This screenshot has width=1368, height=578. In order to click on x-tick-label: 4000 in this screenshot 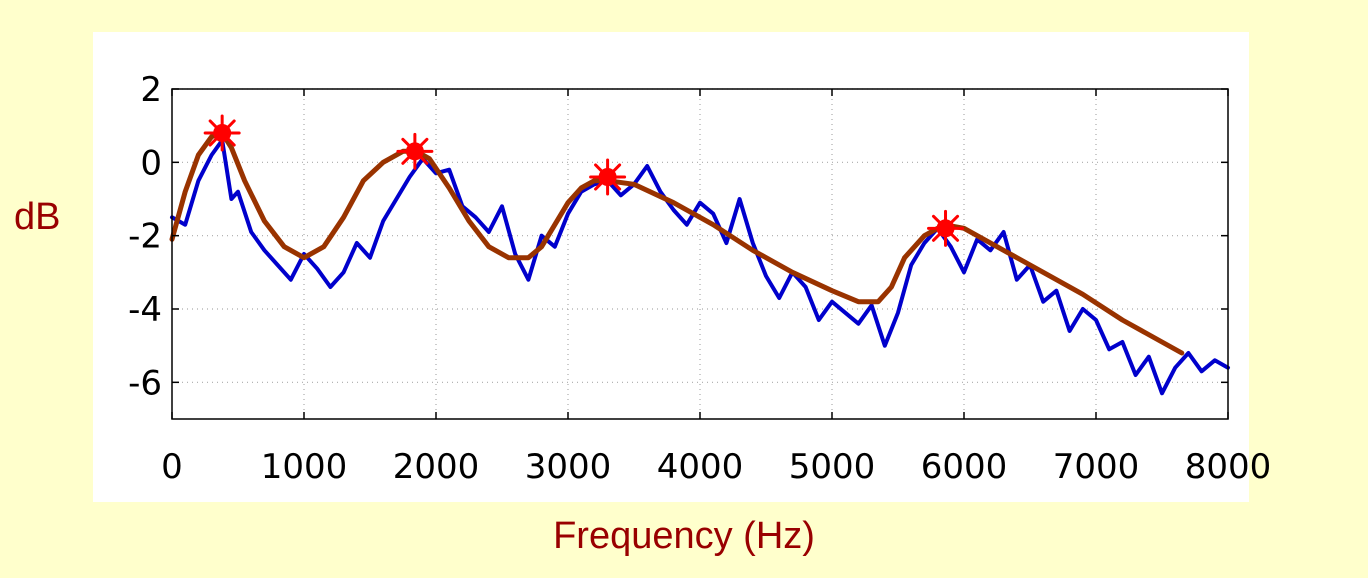, I will do `click(700, 467)`.